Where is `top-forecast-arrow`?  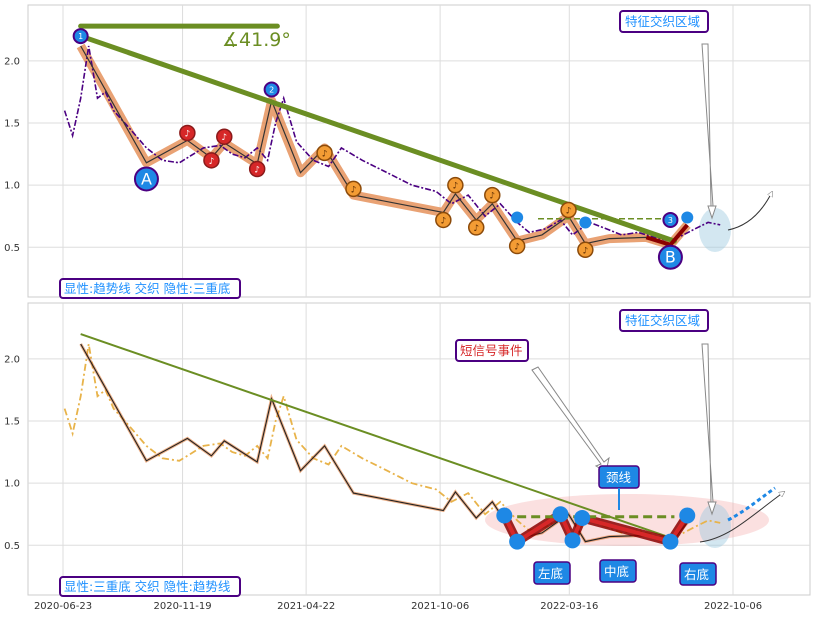 top-forecast-arrow is located at coordinates (749, 211).